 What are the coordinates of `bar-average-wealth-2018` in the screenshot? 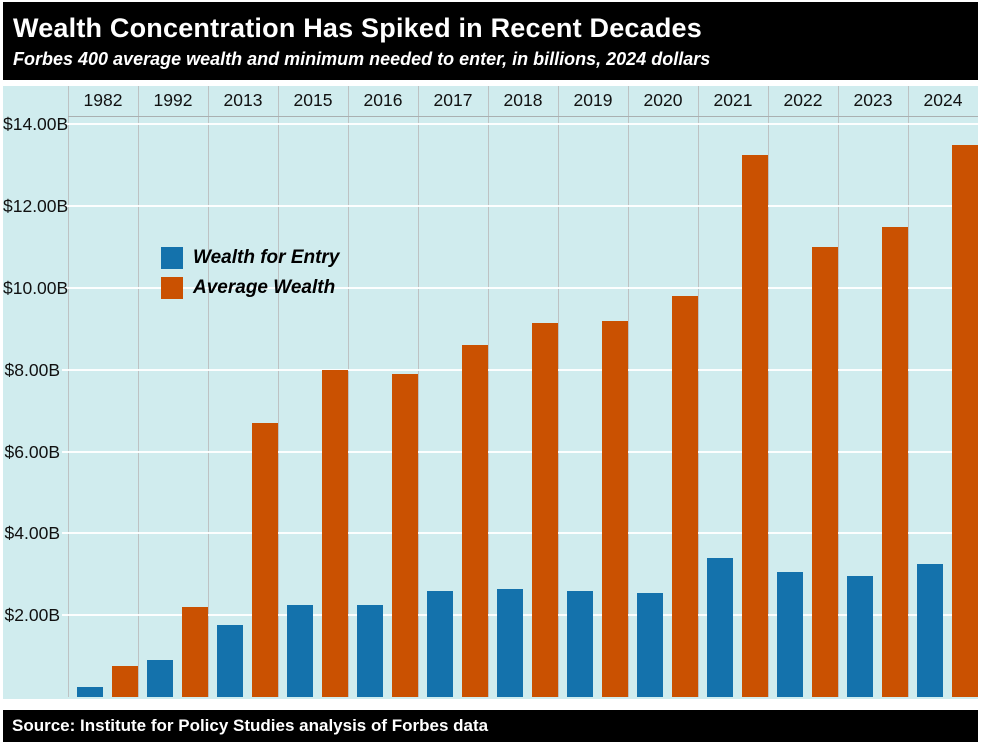 It's located at (545, 510).